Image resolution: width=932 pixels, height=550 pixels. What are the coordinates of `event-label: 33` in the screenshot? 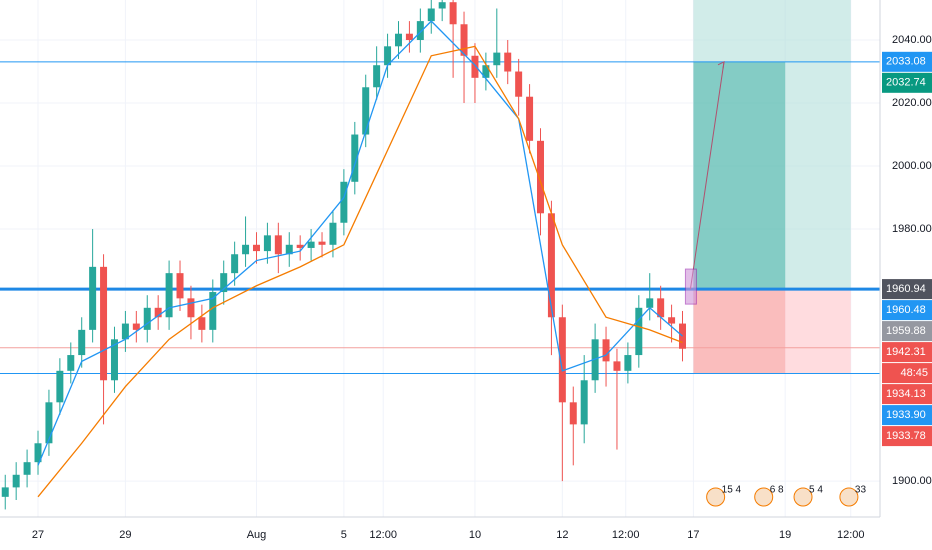 It's located at (861, 490).